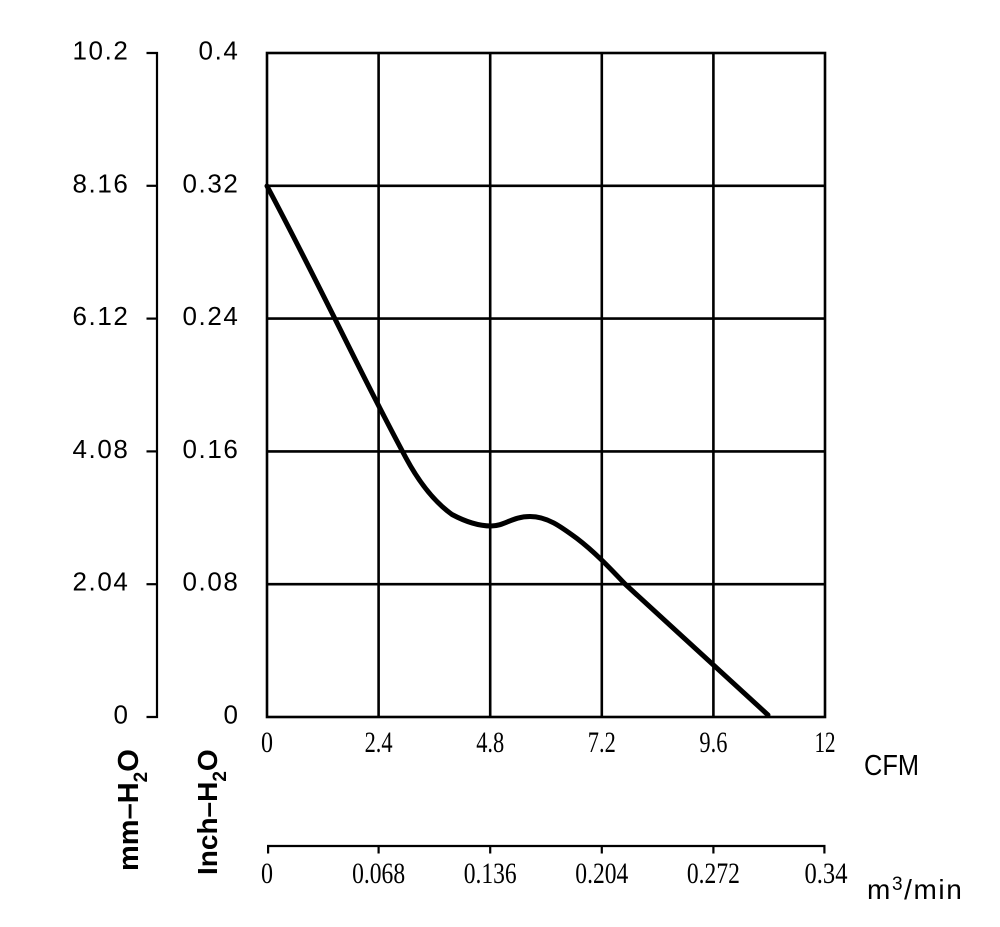 The image size is (1000, 927). I want to click on svg-text: 4.08, so click(100, 449).